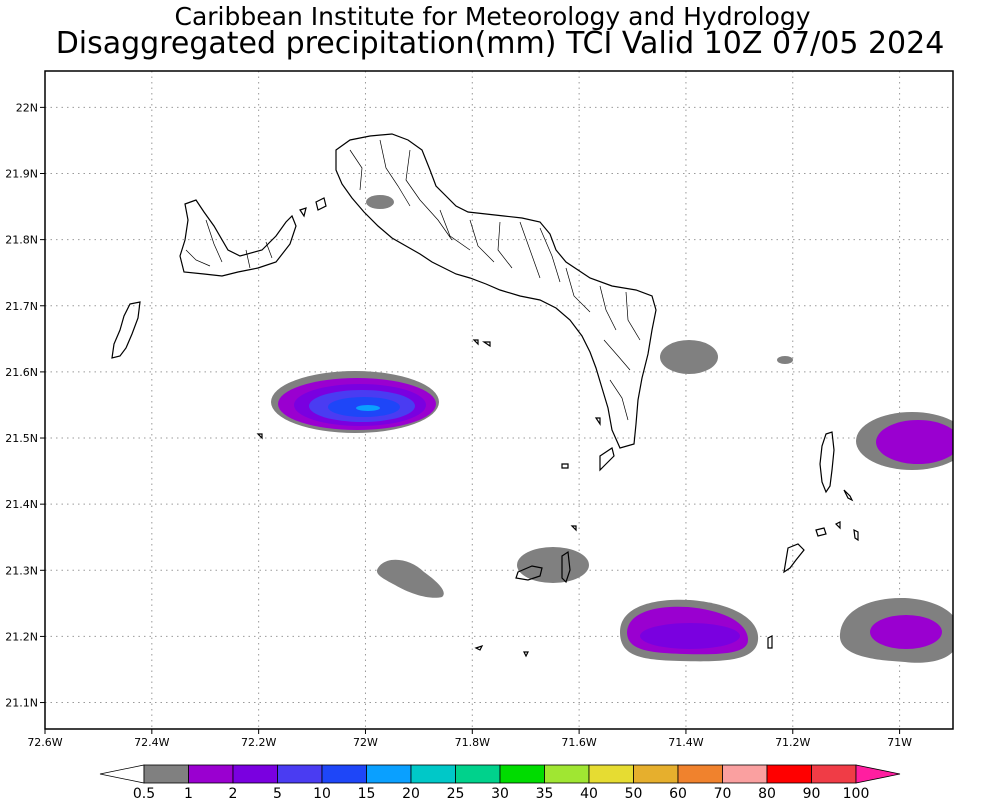 The height and width of the screenshot is (800, 1000). I want to click on island-salt-cay, so click(794, 558).